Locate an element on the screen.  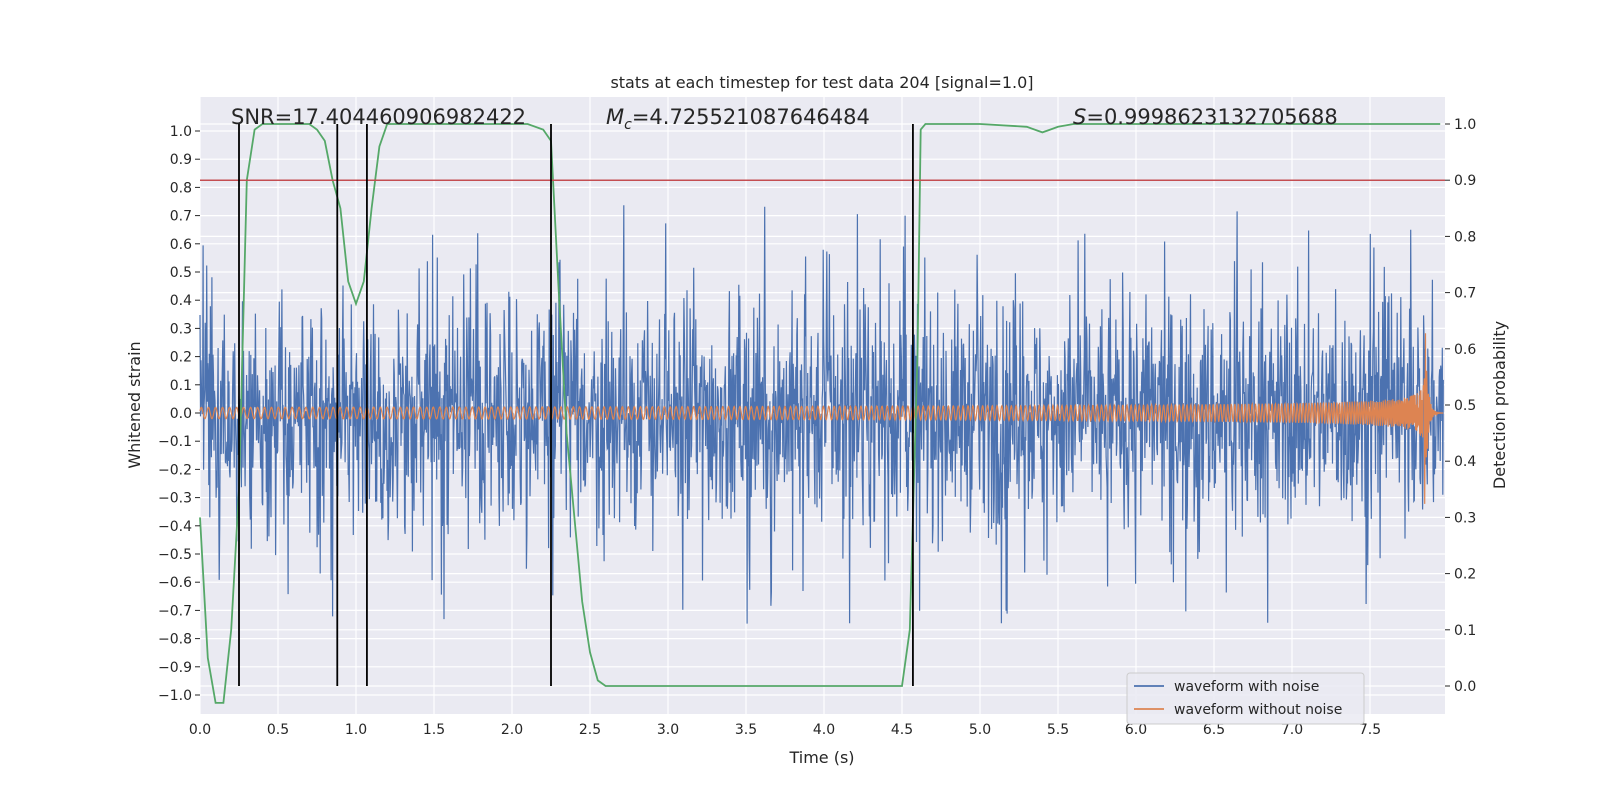
chirp-mass-symbol: M is located at coordinates (615, 117).